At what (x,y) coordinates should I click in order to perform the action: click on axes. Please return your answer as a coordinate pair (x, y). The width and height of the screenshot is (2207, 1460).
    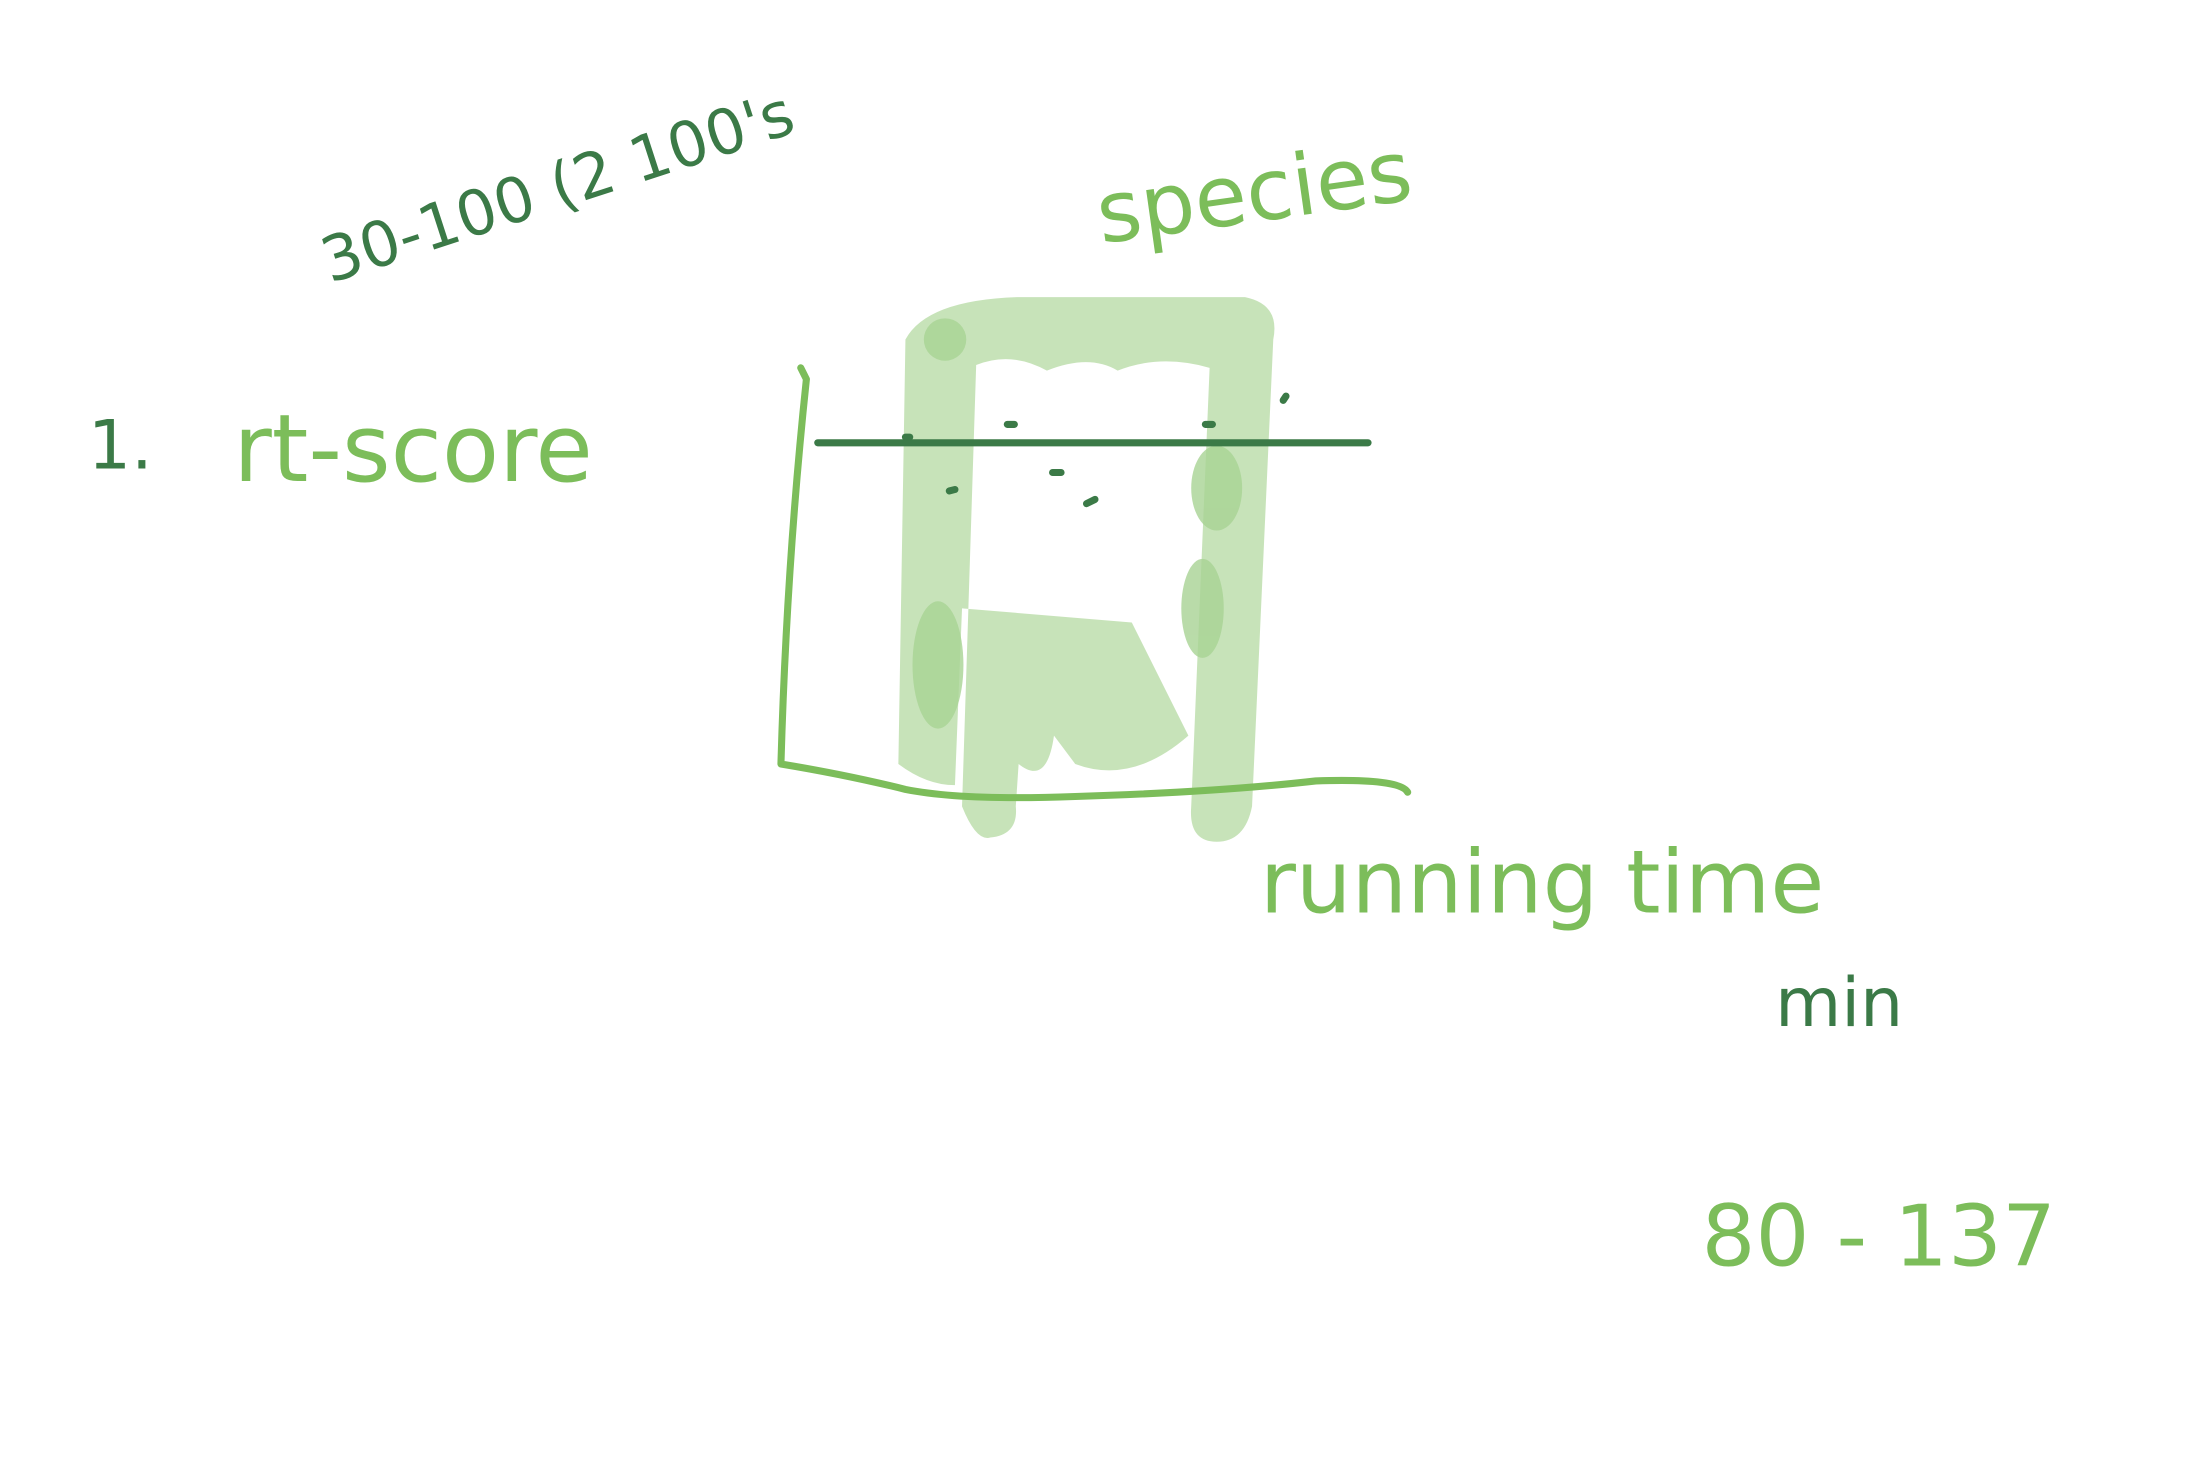
    Looking at the image, I should click on (1094, 583).